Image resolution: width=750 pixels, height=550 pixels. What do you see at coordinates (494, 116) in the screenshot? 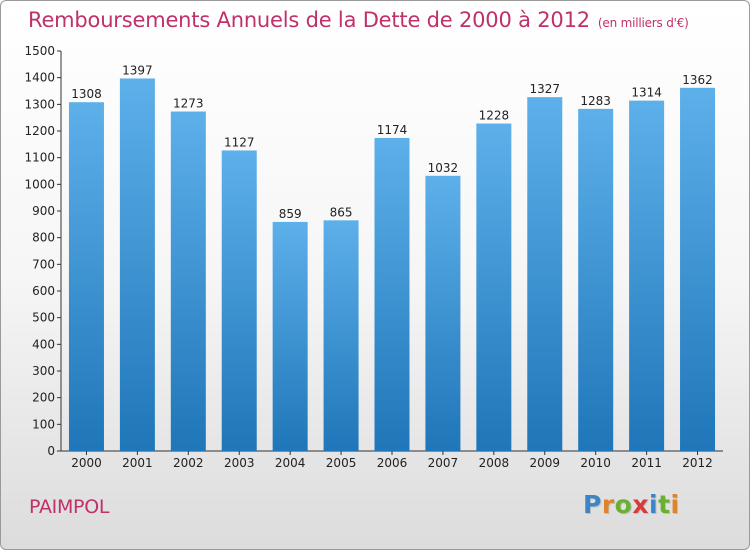
I see `data-label: 1228` at bounding box center [494, 116].